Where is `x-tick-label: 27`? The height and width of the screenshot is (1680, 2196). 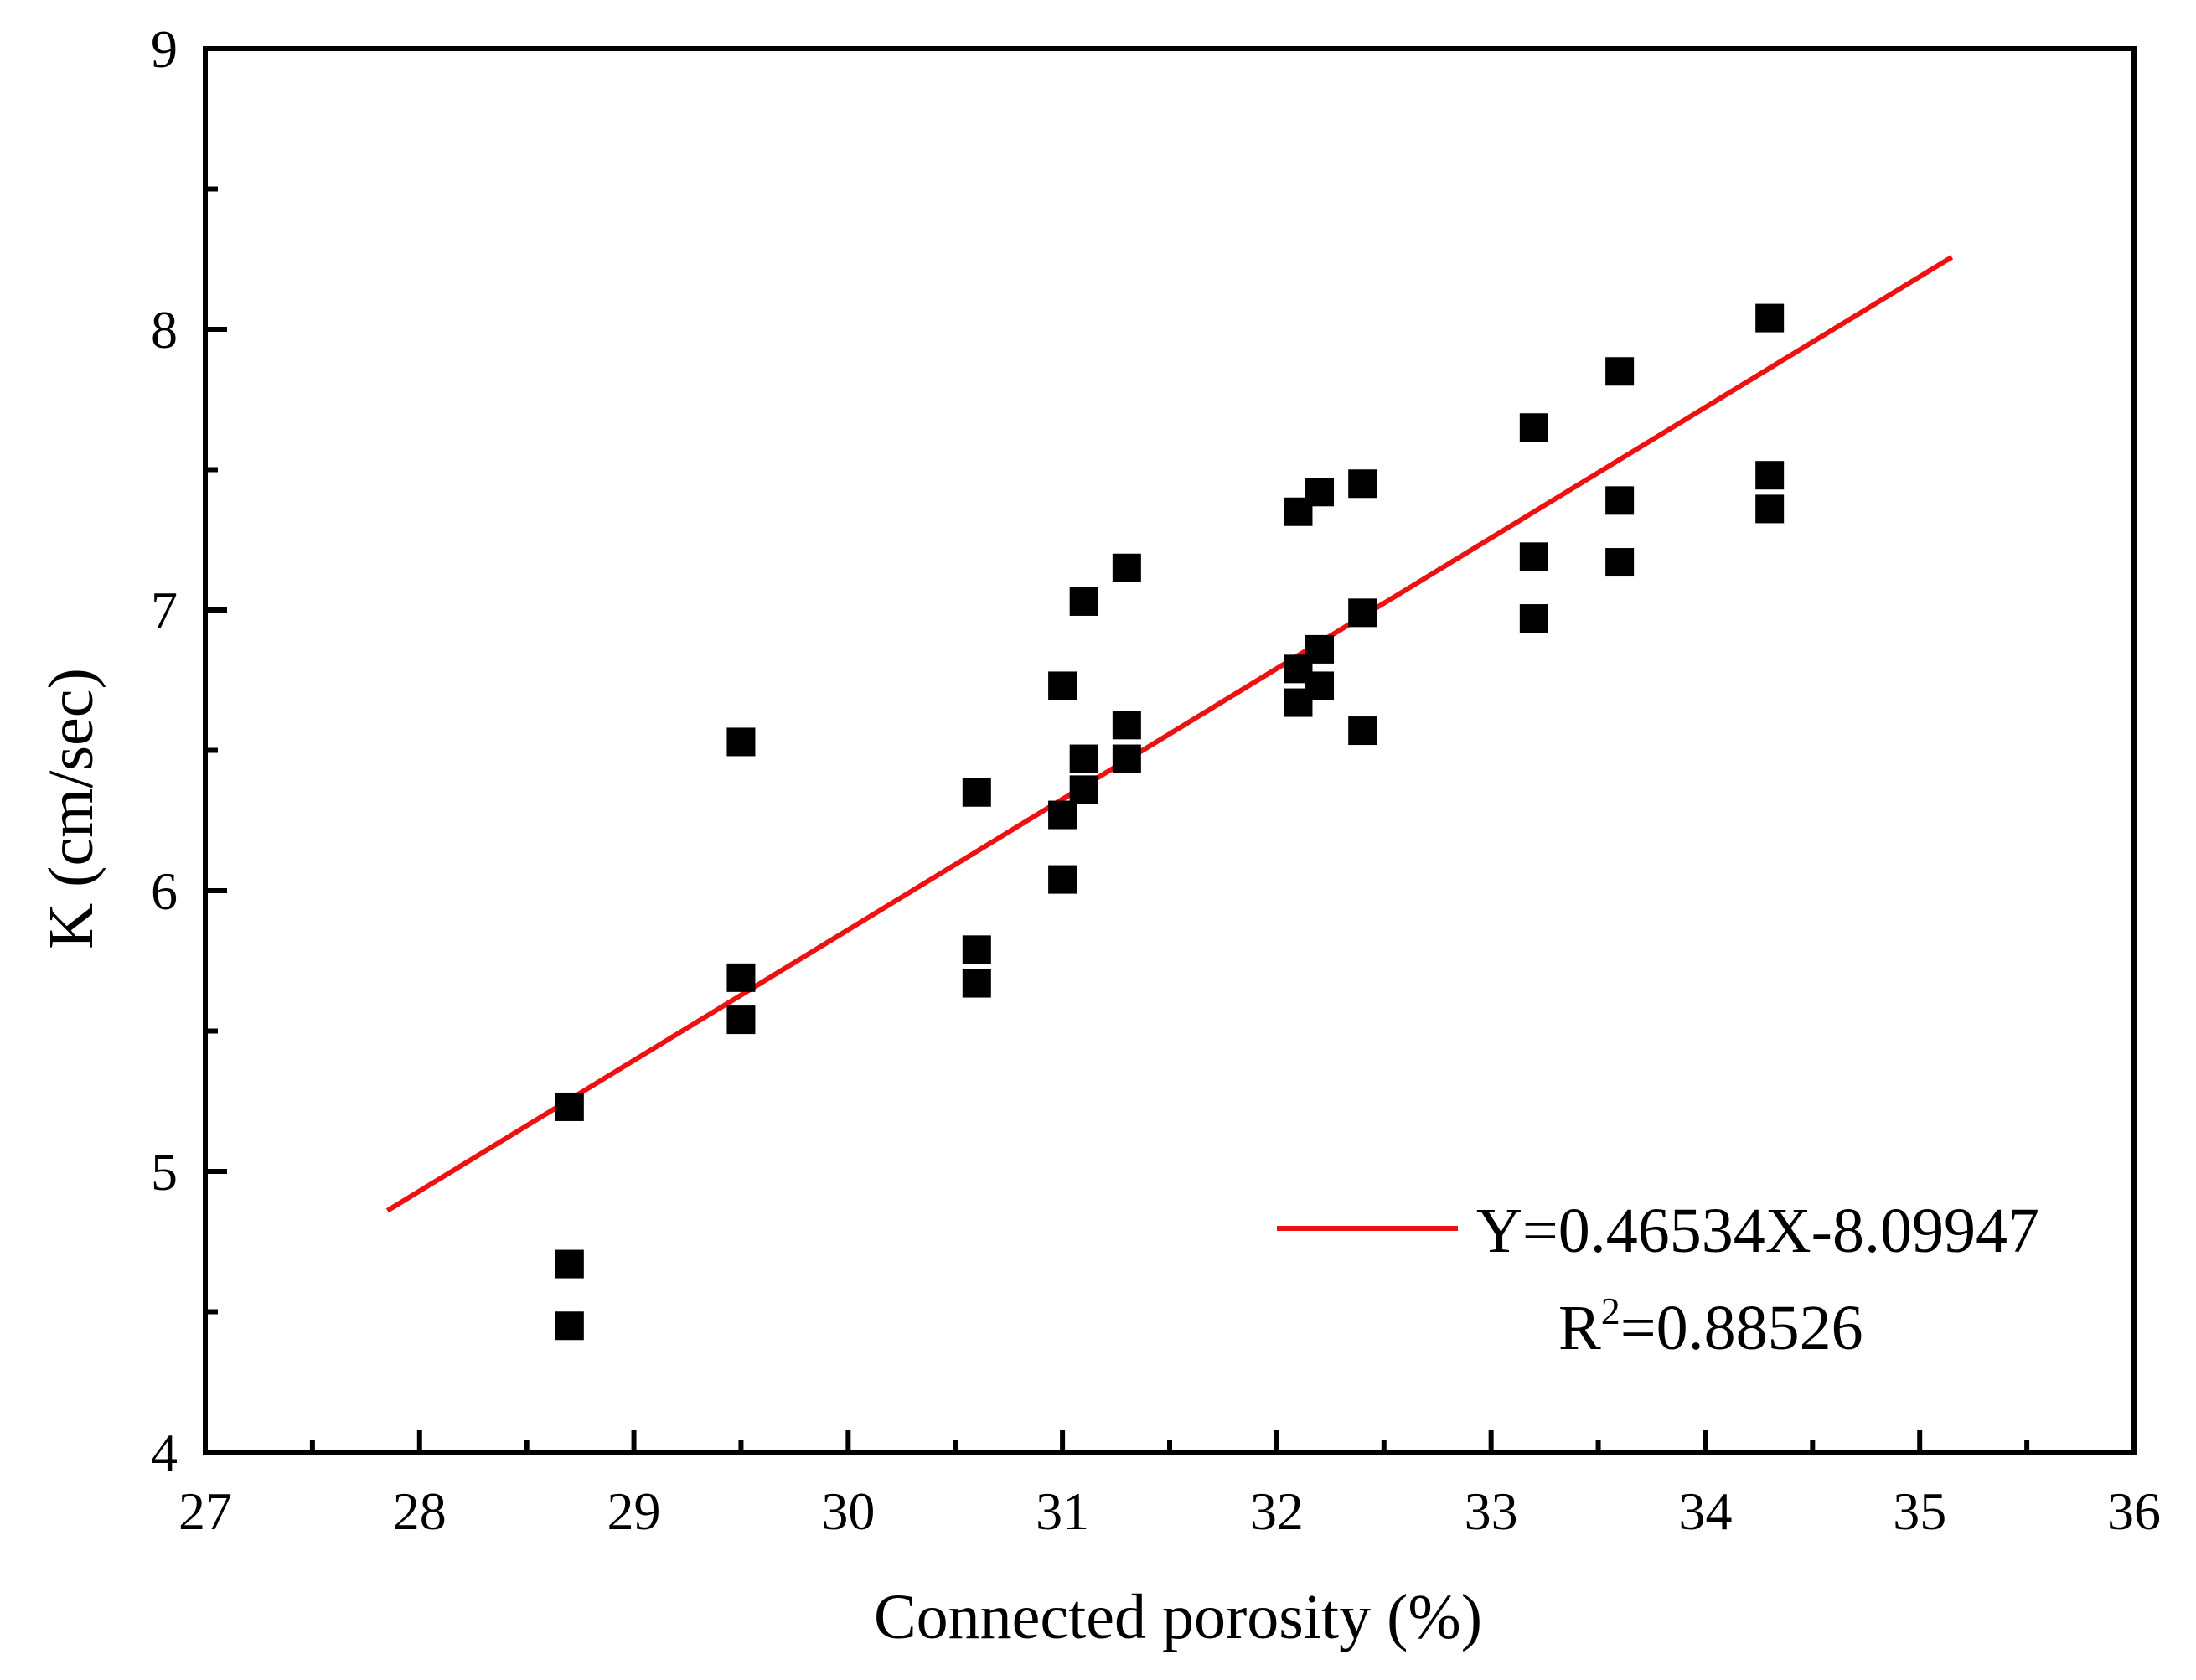 x-tick-label: 27 is located at coordinates (205, 1511).